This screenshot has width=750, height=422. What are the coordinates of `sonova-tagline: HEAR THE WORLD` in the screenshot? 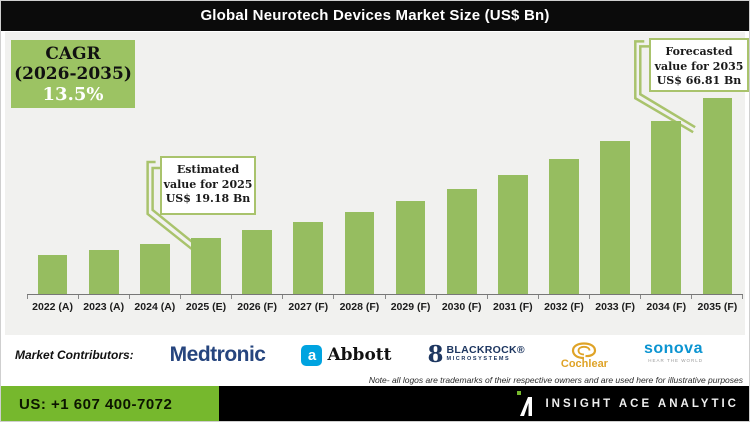 It's located at (675, 360).